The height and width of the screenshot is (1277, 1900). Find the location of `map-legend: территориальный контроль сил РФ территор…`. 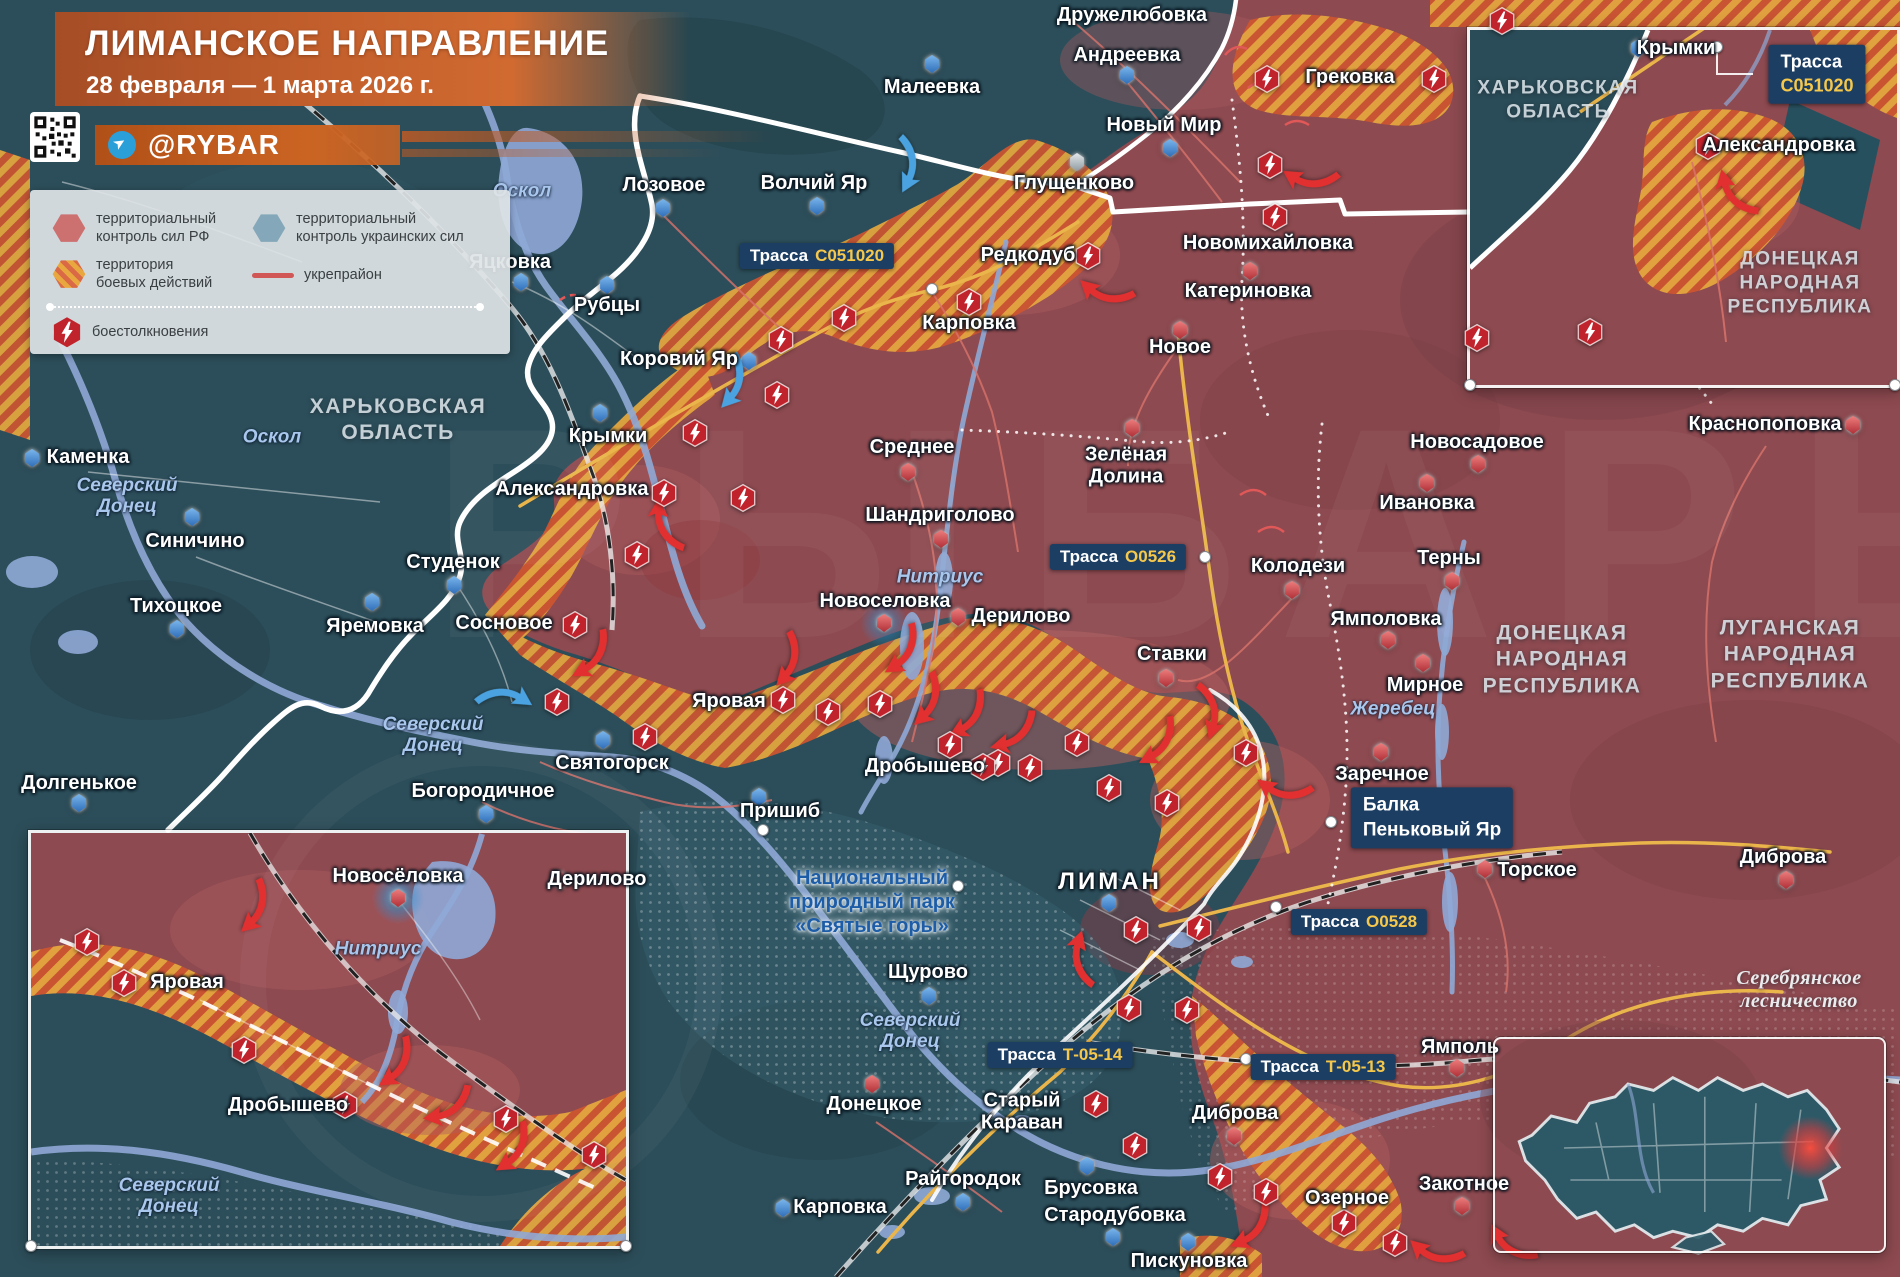

map-legend: территориальный контроль сил РФ территор… is located at coordinates (270, 272).